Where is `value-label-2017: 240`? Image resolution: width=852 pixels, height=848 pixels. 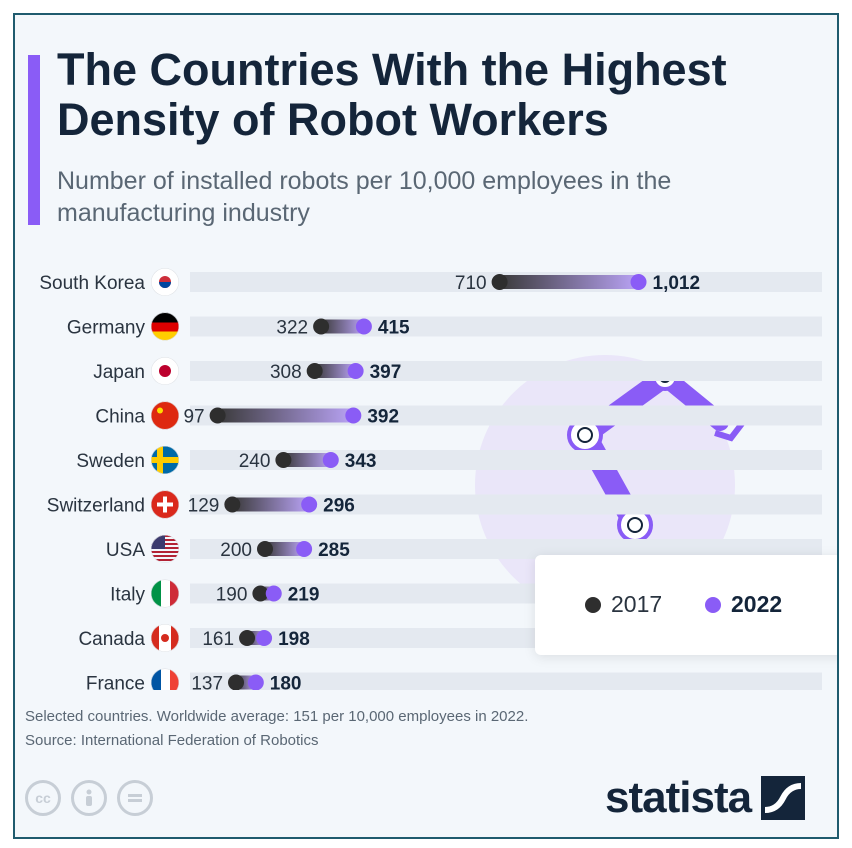 value-label-2017: 240 is located at coordinates (255, 461).